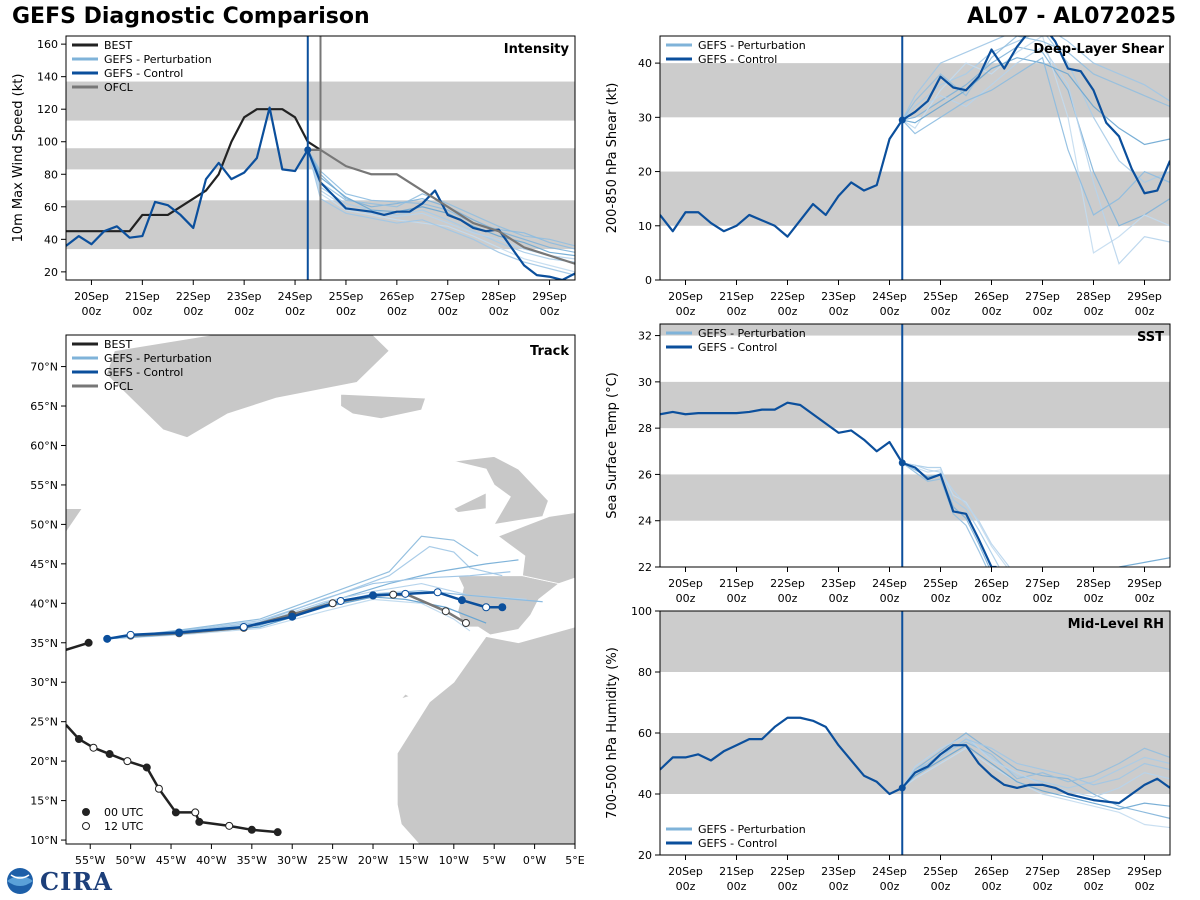 This screenshot has height=900, width=1200. Describe the element at coordinates (90, 860) in the screenshot. I see `lon-tick-label: 55°W` at that location.